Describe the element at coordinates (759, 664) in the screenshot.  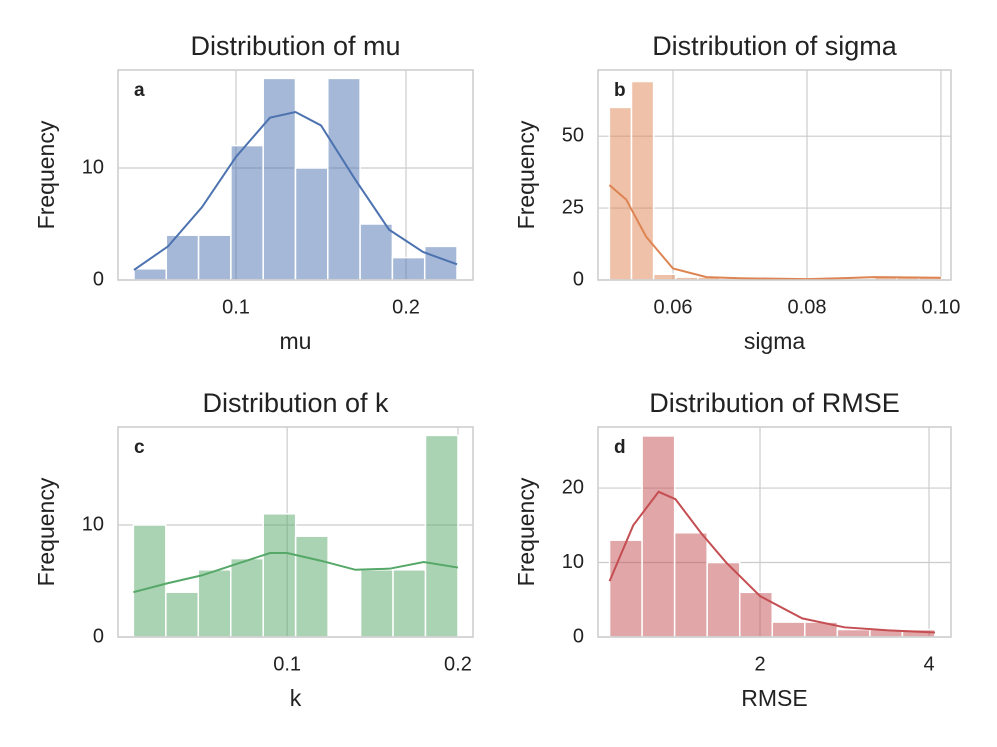
I see `x-tick-label: 2` at that location.